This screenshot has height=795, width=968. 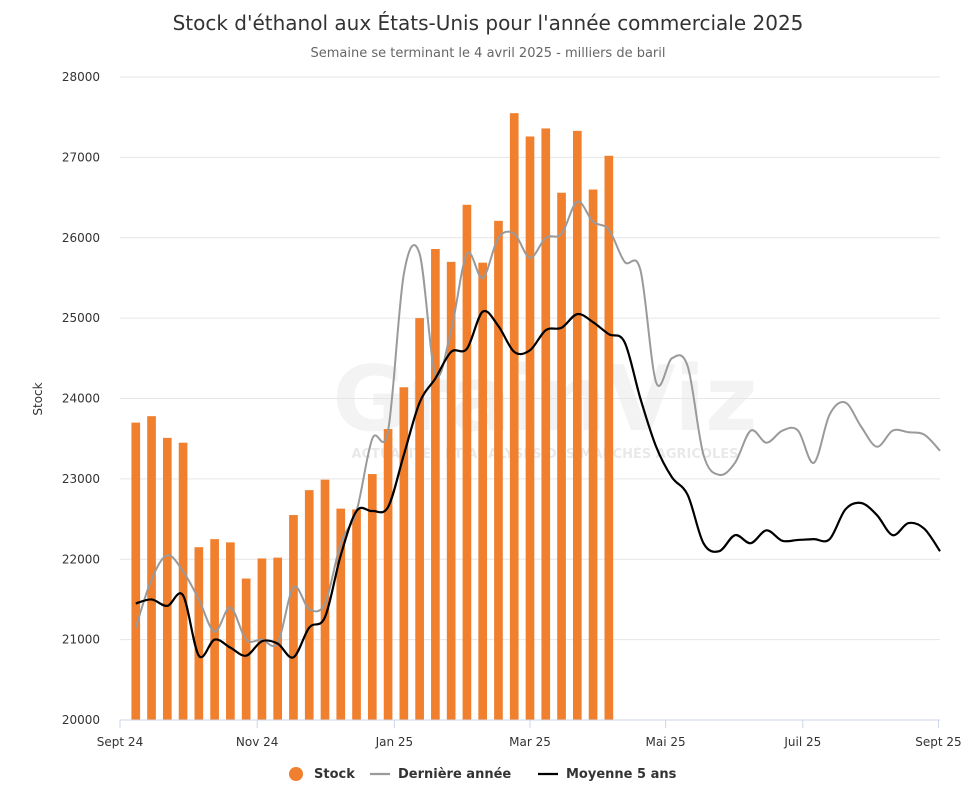 What do you see at coordinates (530, 742) in the screenshot?
I see `x-tick-label: Mar 25` at bounding box center [530, 742].